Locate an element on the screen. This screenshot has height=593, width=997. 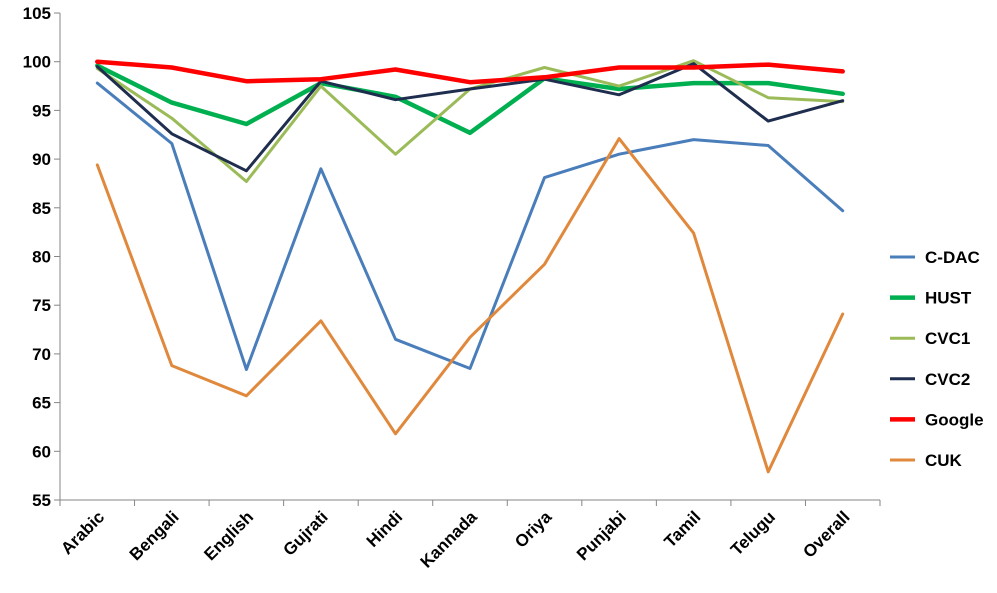
y-tick-label: 55 is located at coordinates (41, 500).